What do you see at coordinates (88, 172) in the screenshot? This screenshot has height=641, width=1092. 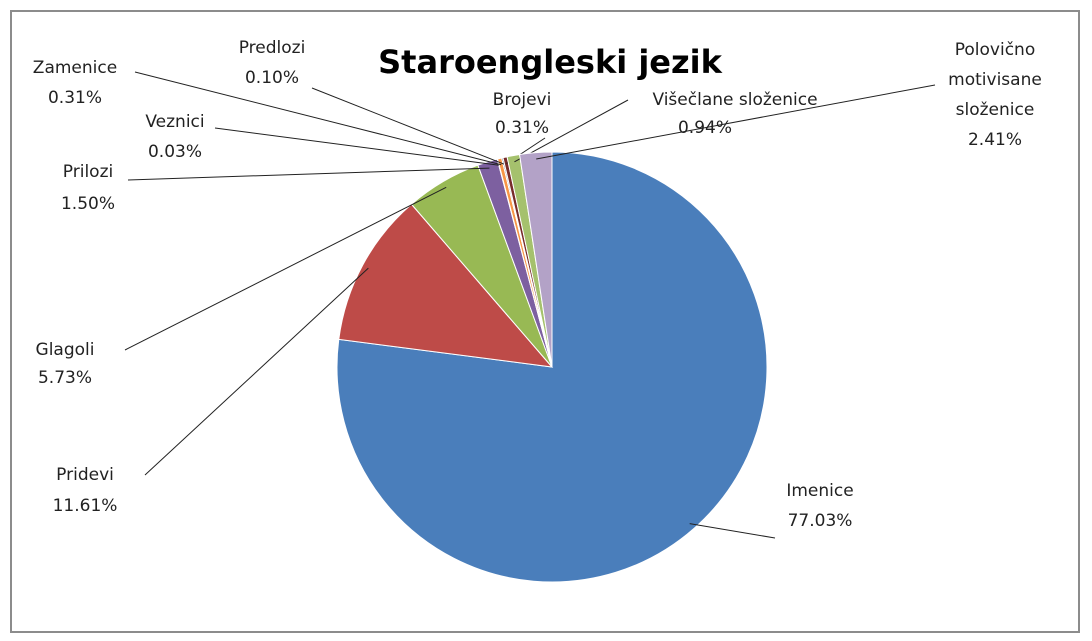 I see `slice-label: Prilozi` at bounding box center [88, 172].